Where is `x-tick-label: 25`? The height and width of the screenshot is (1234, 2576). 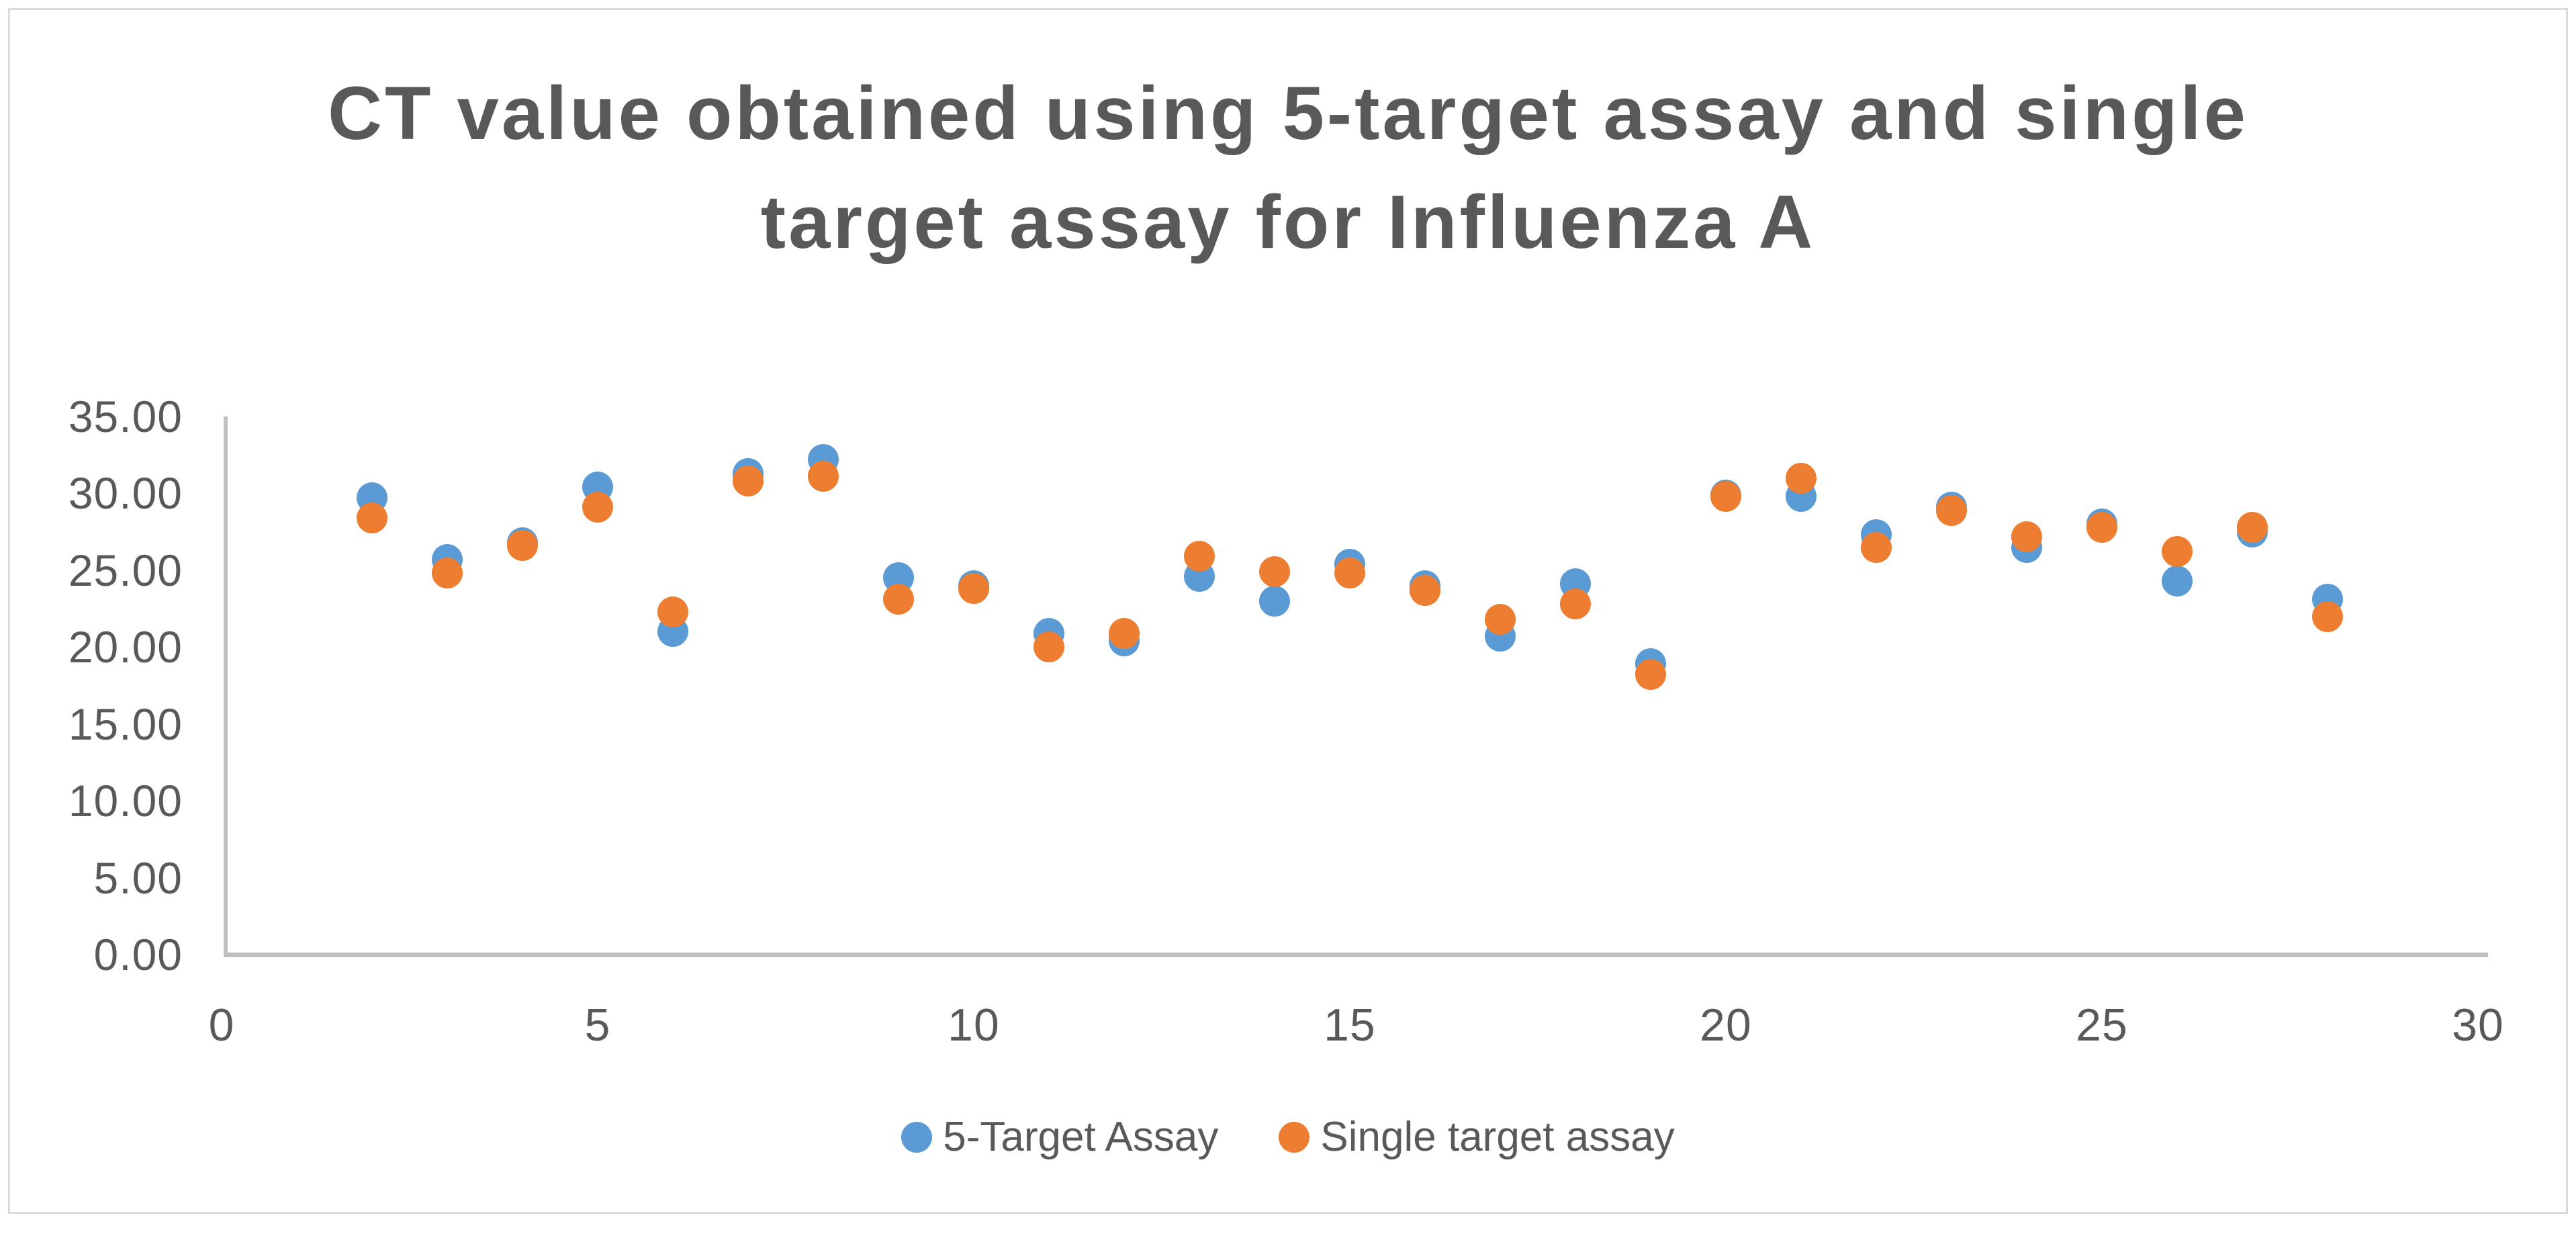
x-tick-label: 25 is located at coordinates (2102, 1025).